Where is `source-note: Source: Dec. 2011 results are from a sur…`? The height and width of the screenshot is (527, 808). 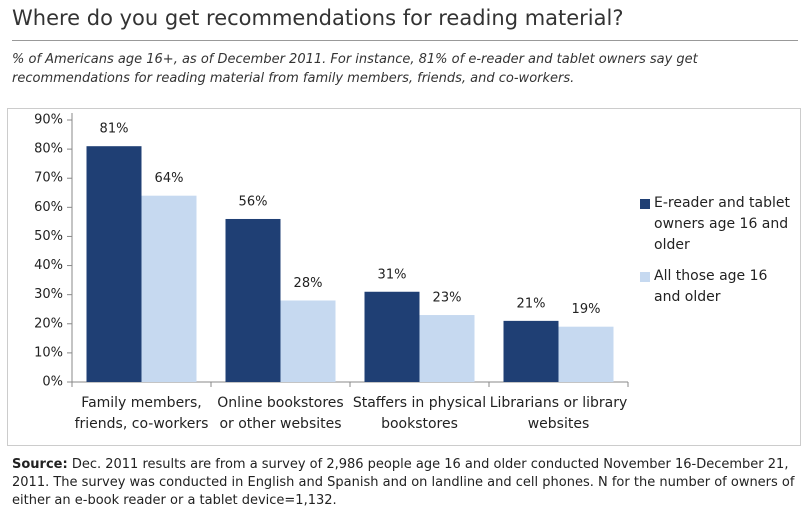 source-note: Source: Dec. 2011 results are from a sur… is located at coordinates (405, 483).